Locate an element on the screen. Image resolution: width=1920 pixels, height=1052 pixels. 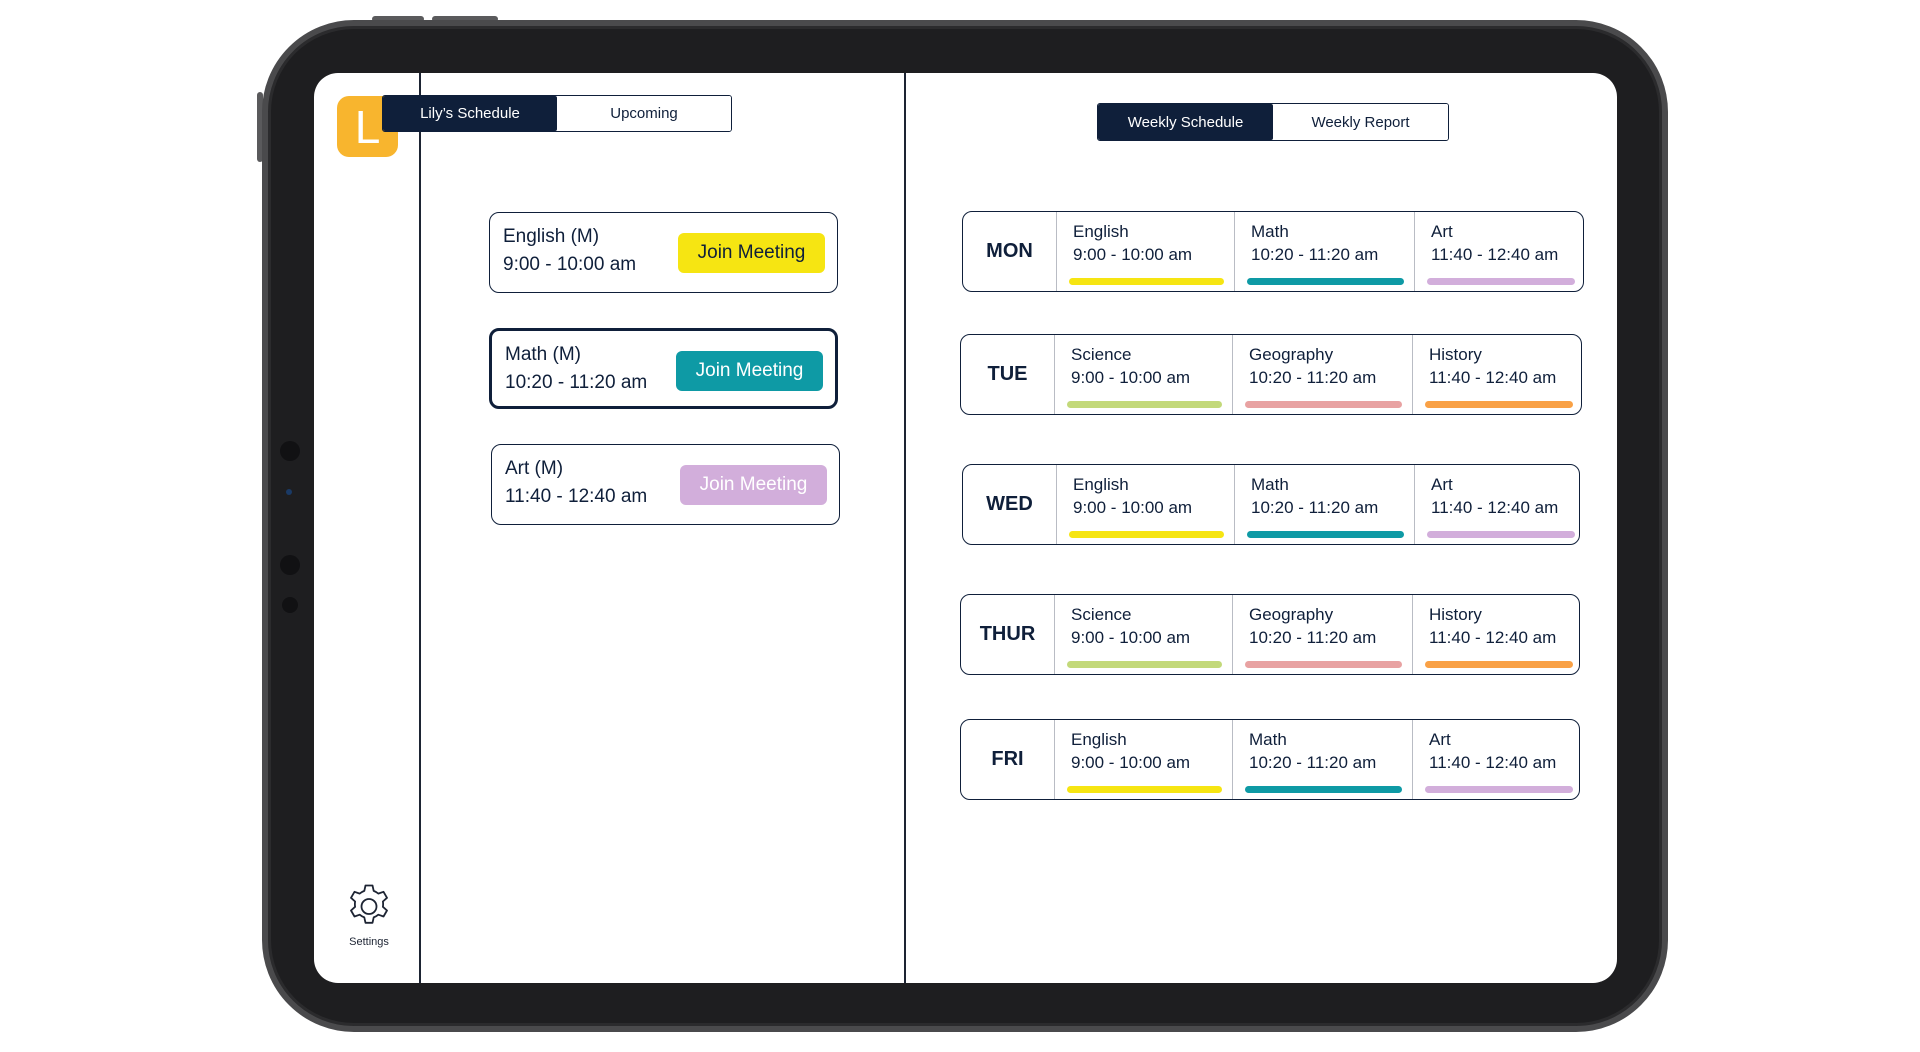
meeting-card: Math (M) 10:20 - 11:20 am Join Meeting is located at coordinates (663, 368).